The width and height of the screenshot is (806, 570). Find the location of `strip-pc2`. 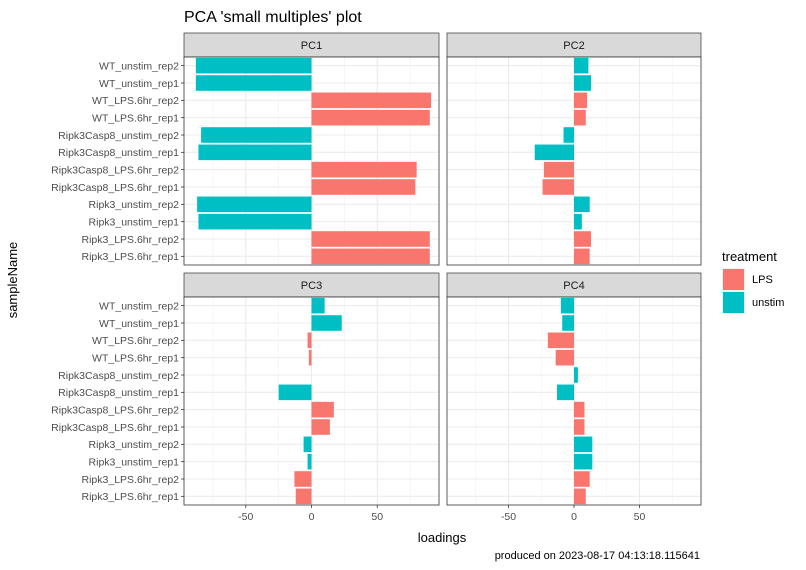

strip-pc2 is located at coordinates (574, 45).